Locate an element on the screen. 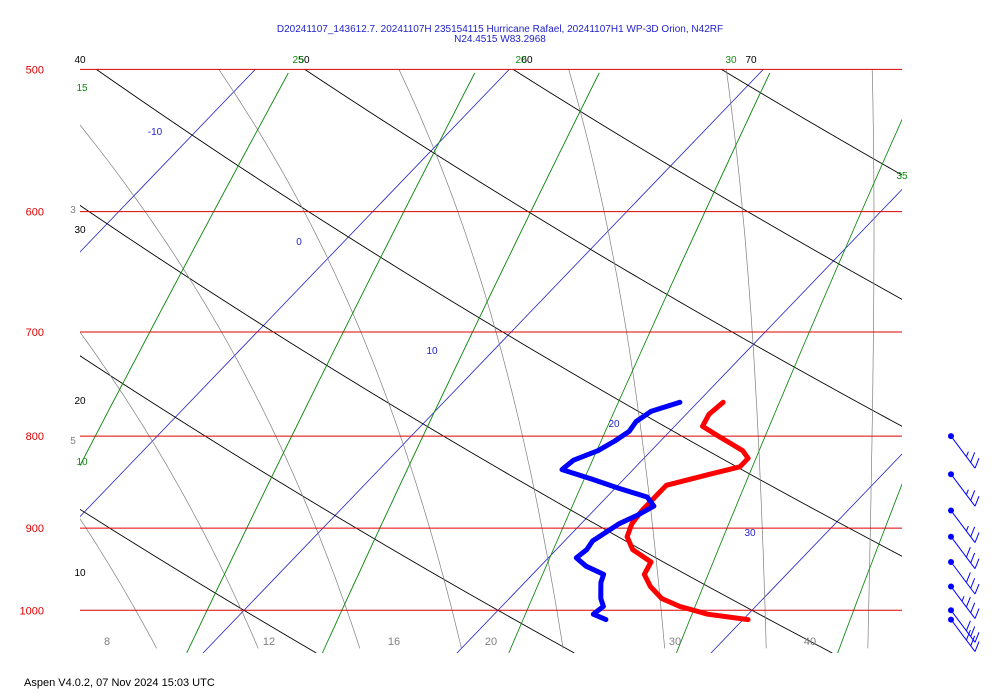 Image resolution: width=1000 pixels, height=700 pixels. moist-adiabat-label: 5 is located at coordinates (73, 441).